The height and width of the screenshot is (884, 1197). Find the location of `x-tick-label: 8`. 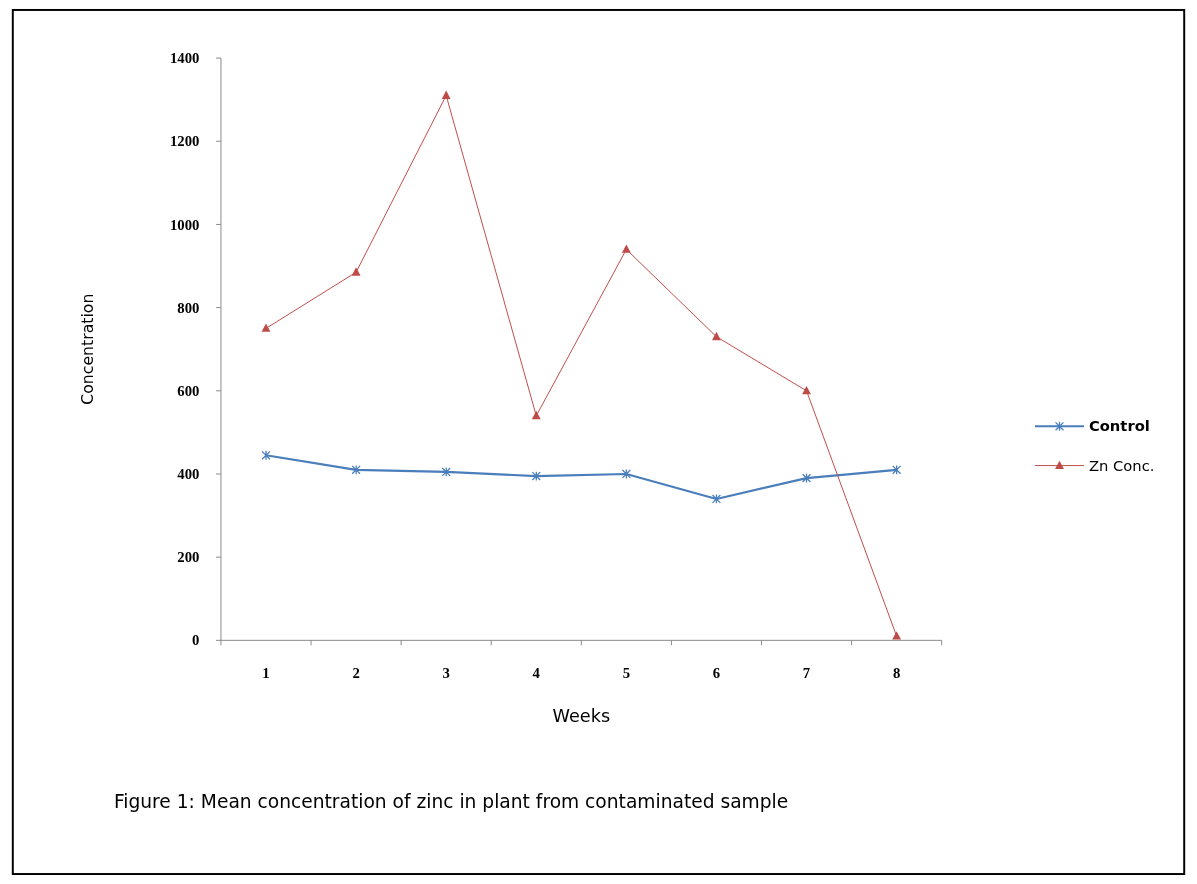

x-tick-label: 8 is located at coordinates (896, 672).